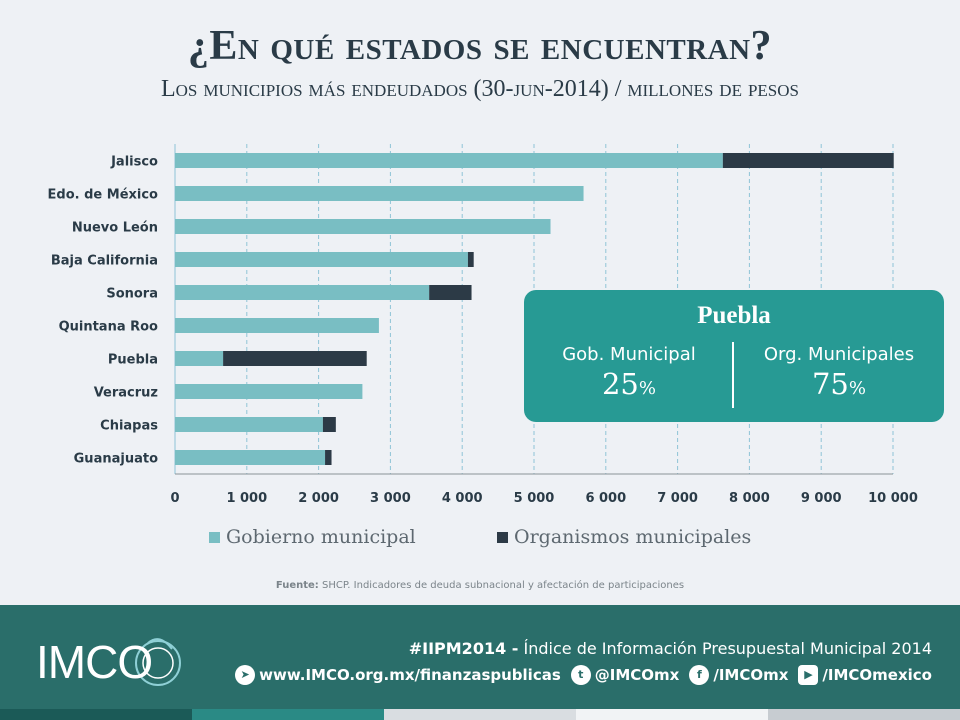  What do you see at coordinates (462, 498) in the screenshot?
I see `x-tick-label: 4 000` at bounding box center [462, 498].